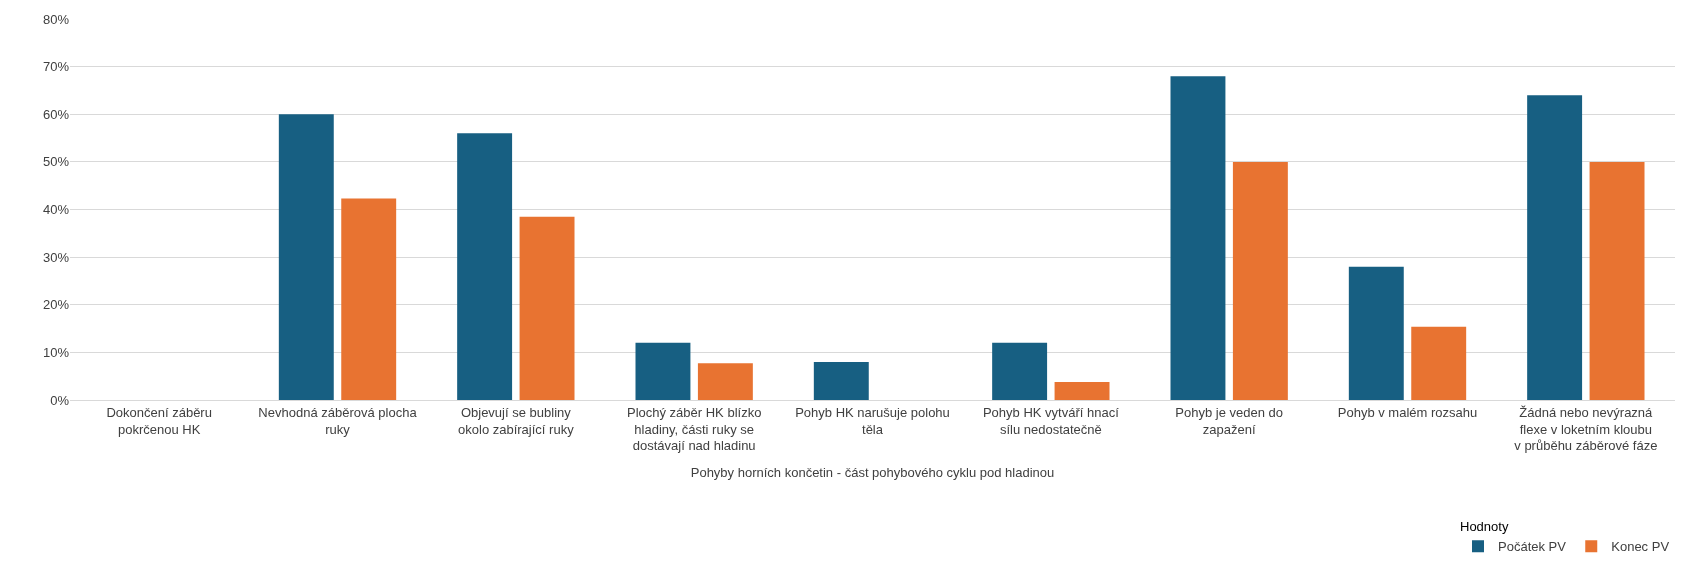  I want to click on y-tick-label: 60%, so click(56, 114).